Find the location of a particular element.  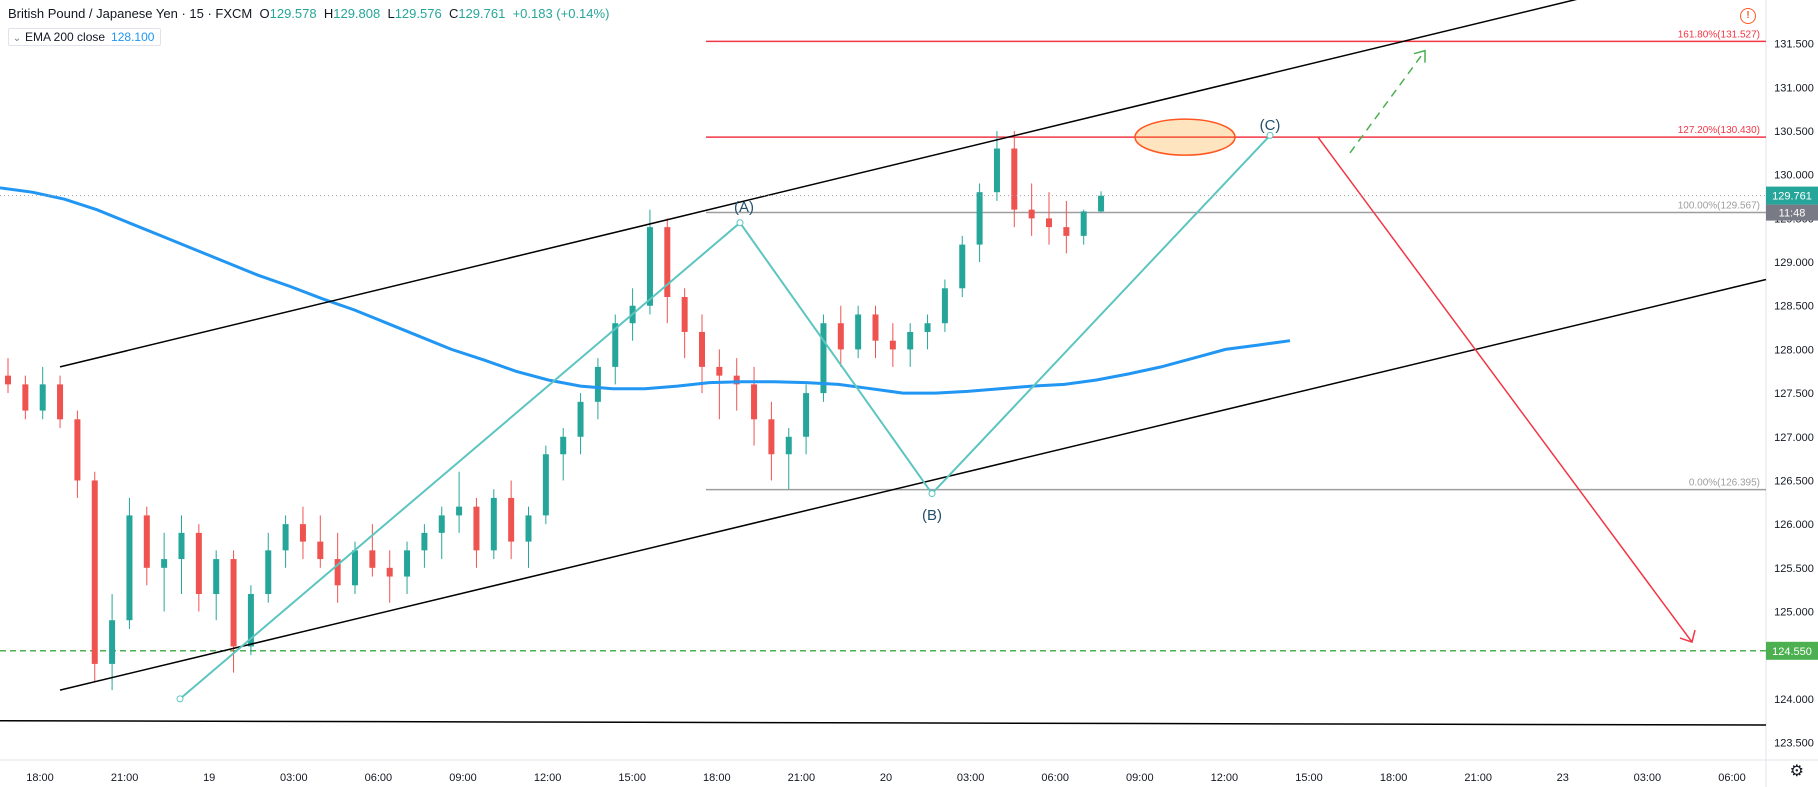

ema-value: 128.100 is located at coordinates (133, 37).